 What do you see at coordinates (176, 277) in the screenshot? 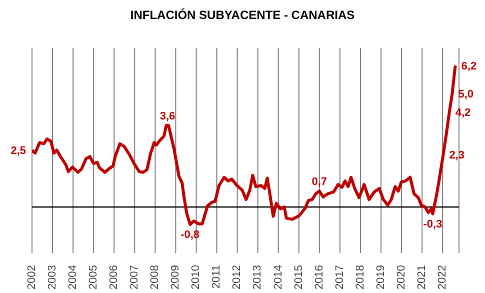
I see `x-tick-label: 2009` at bounding box center [176, 277].